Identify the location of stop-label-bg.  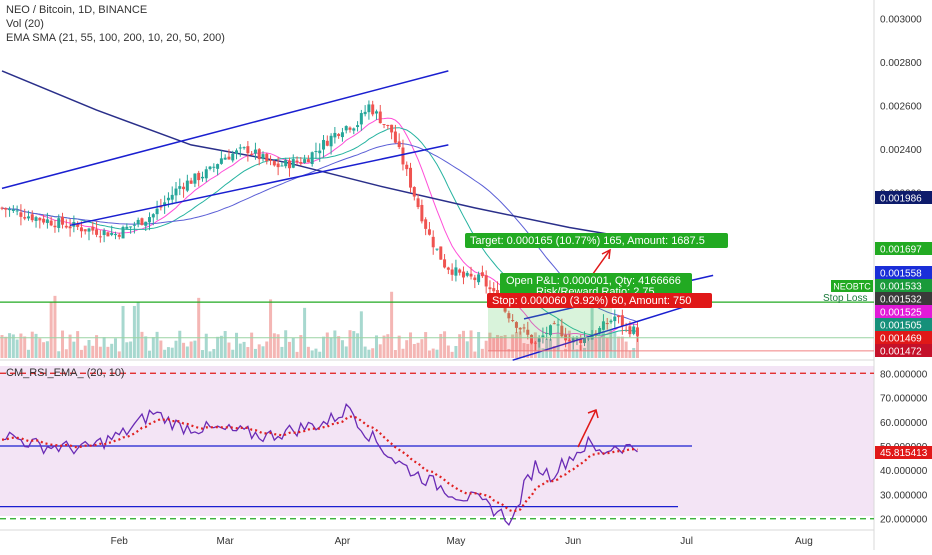
(599, 300).